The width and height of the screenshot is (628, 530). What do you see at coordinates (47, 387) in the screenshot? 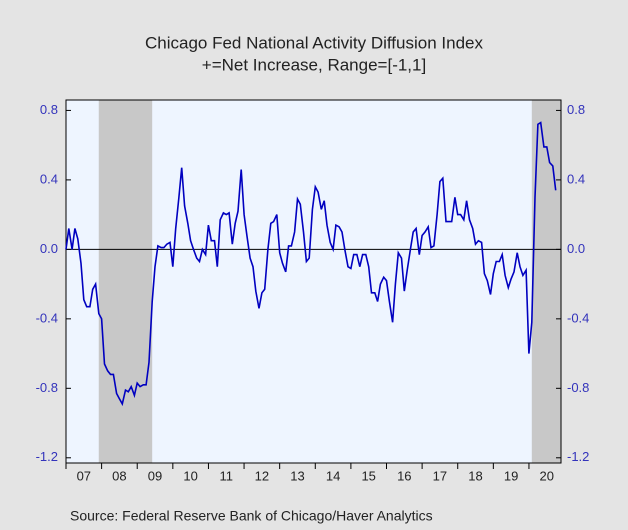
I see `y-tick-label: -0.8` at bounding box center [47, 387].